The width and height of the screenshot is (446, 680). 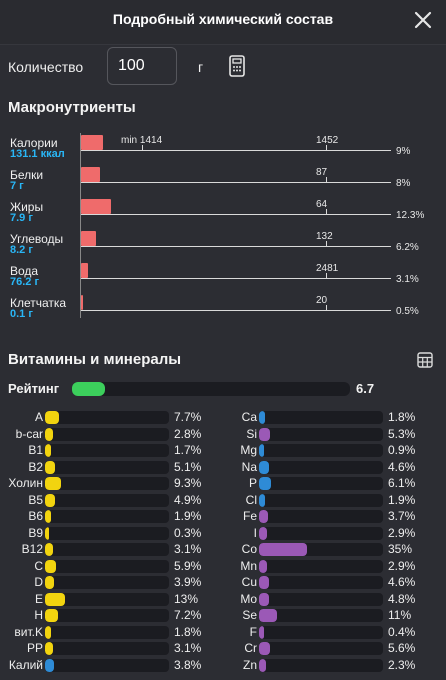 I want to click on vitamin-row: Mn 2.9%, so click(x=223, y=567).